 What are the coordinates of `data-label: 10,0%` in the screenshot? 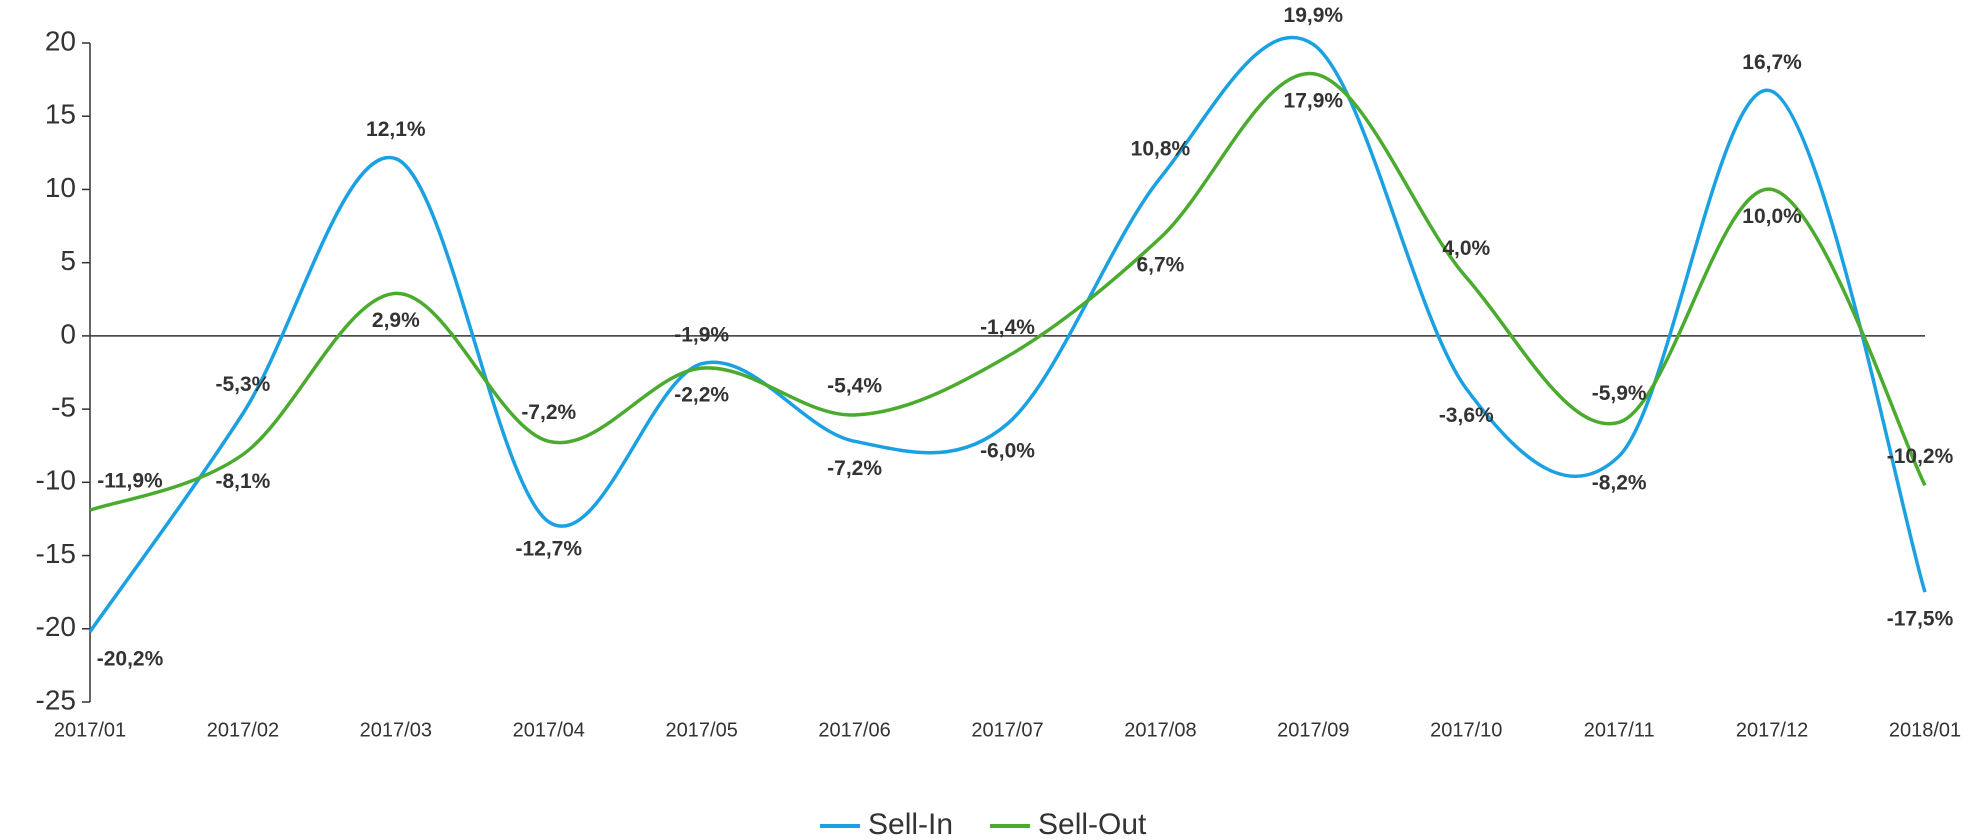 It's located at (1772, 216).